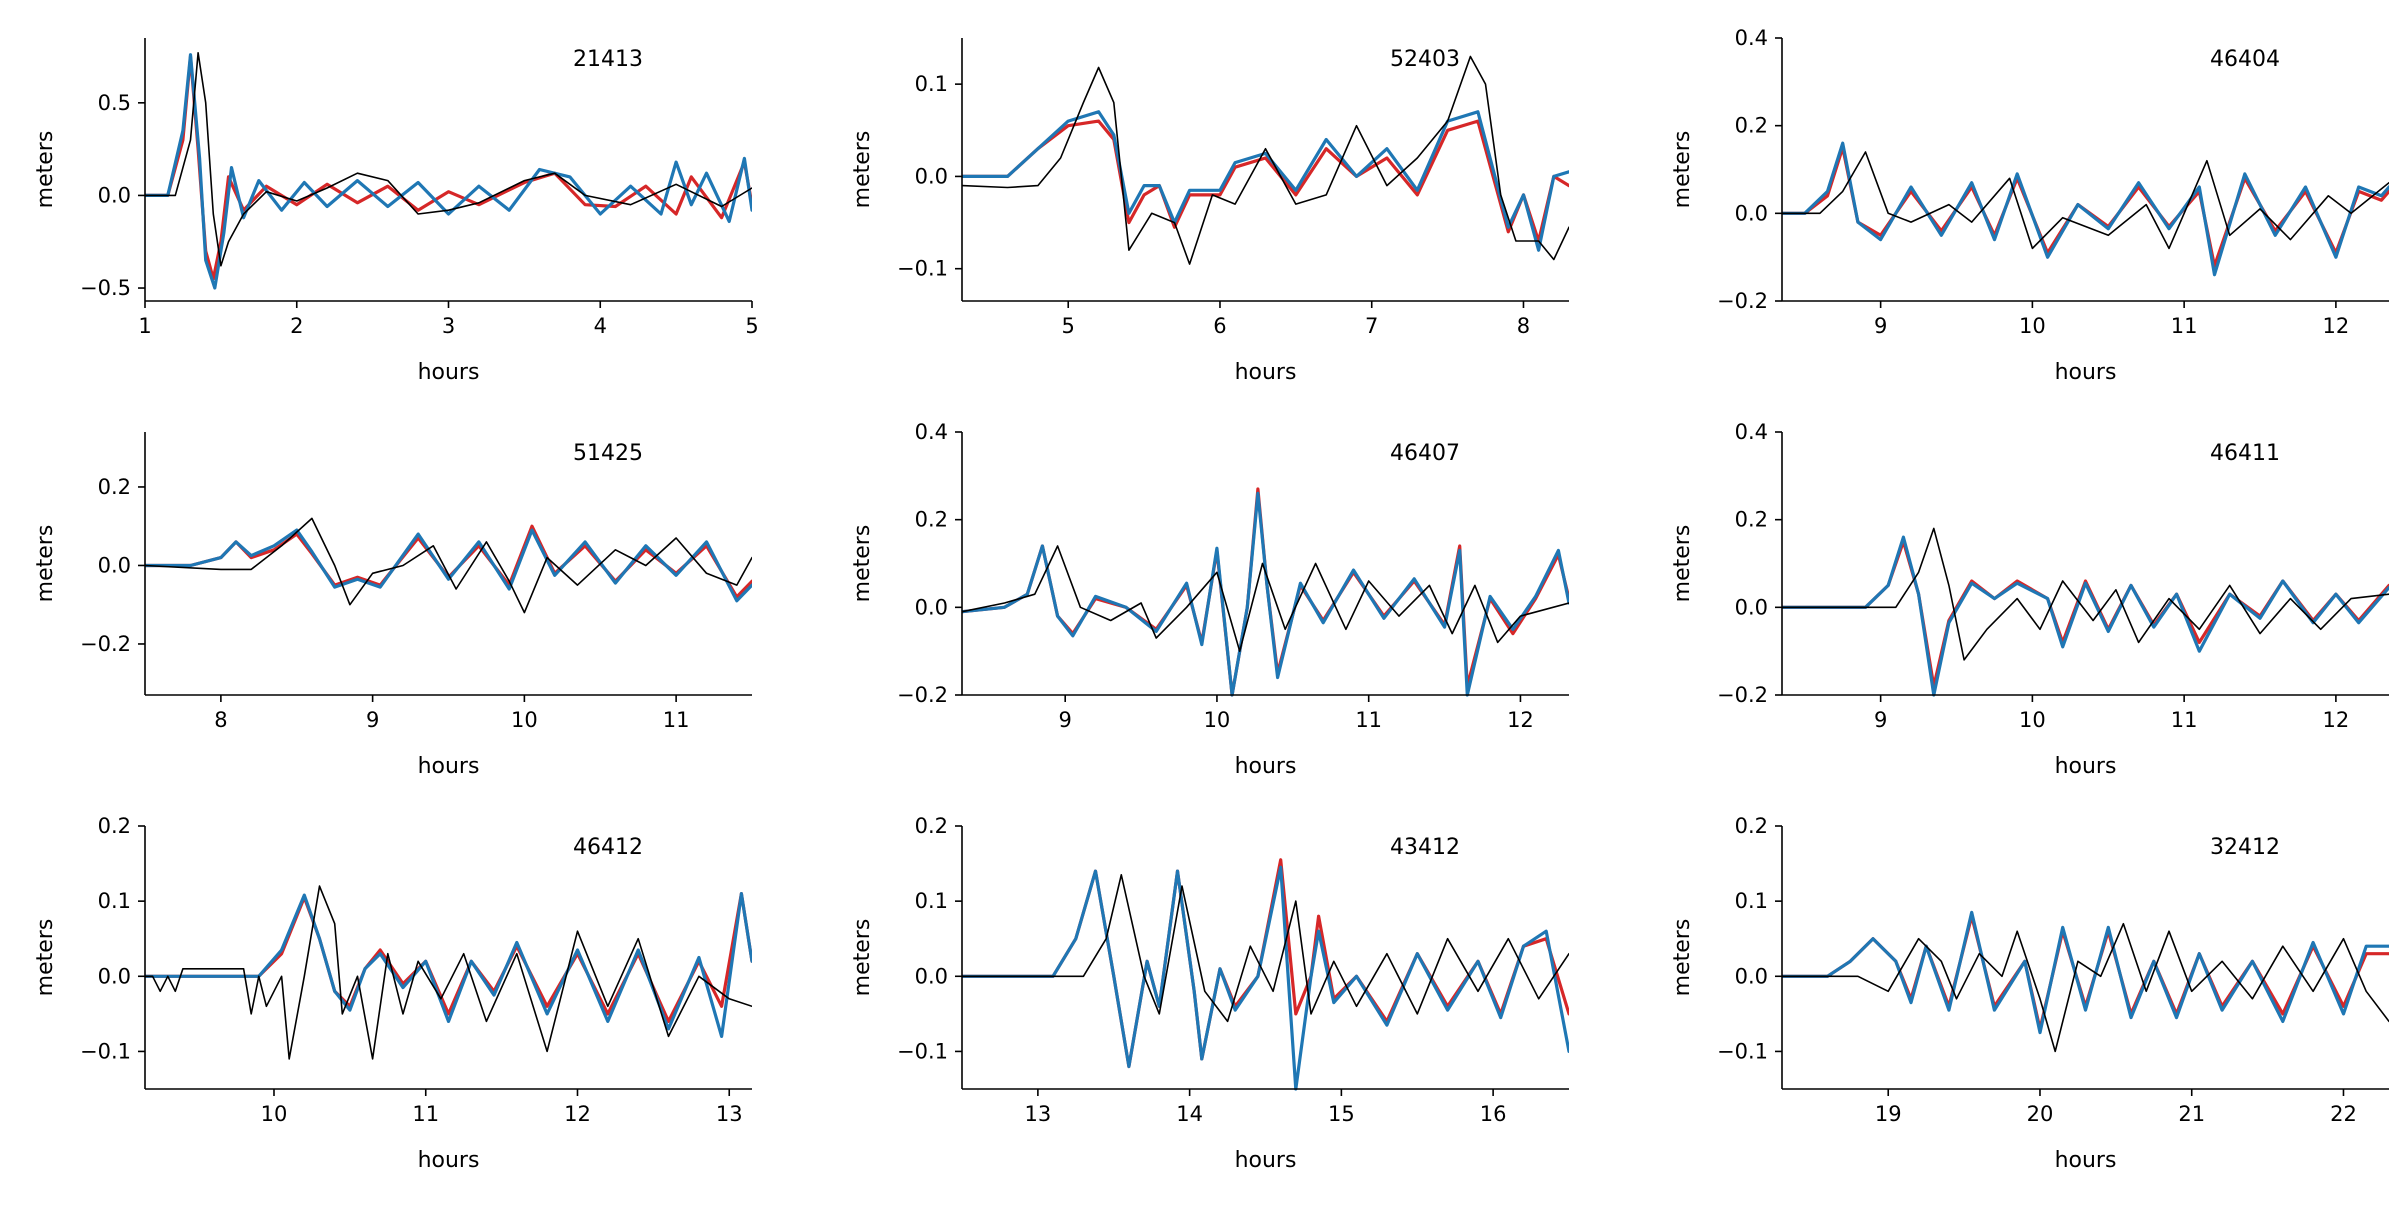  What do you see at coordinates (2191, 1114) in the screenshot?
I see `x-tick-label: 21` at bounding box center [2191, 1114].